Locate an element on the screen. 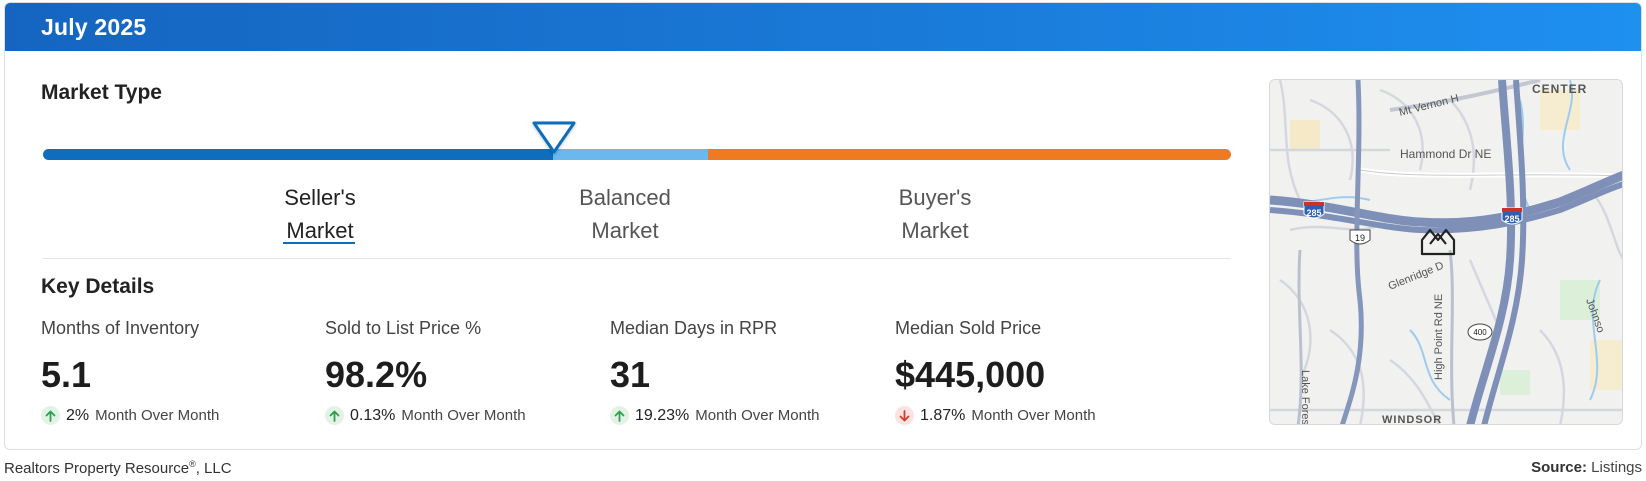  us19-shield-icon: 19 is located at coordinates (1360, 237).